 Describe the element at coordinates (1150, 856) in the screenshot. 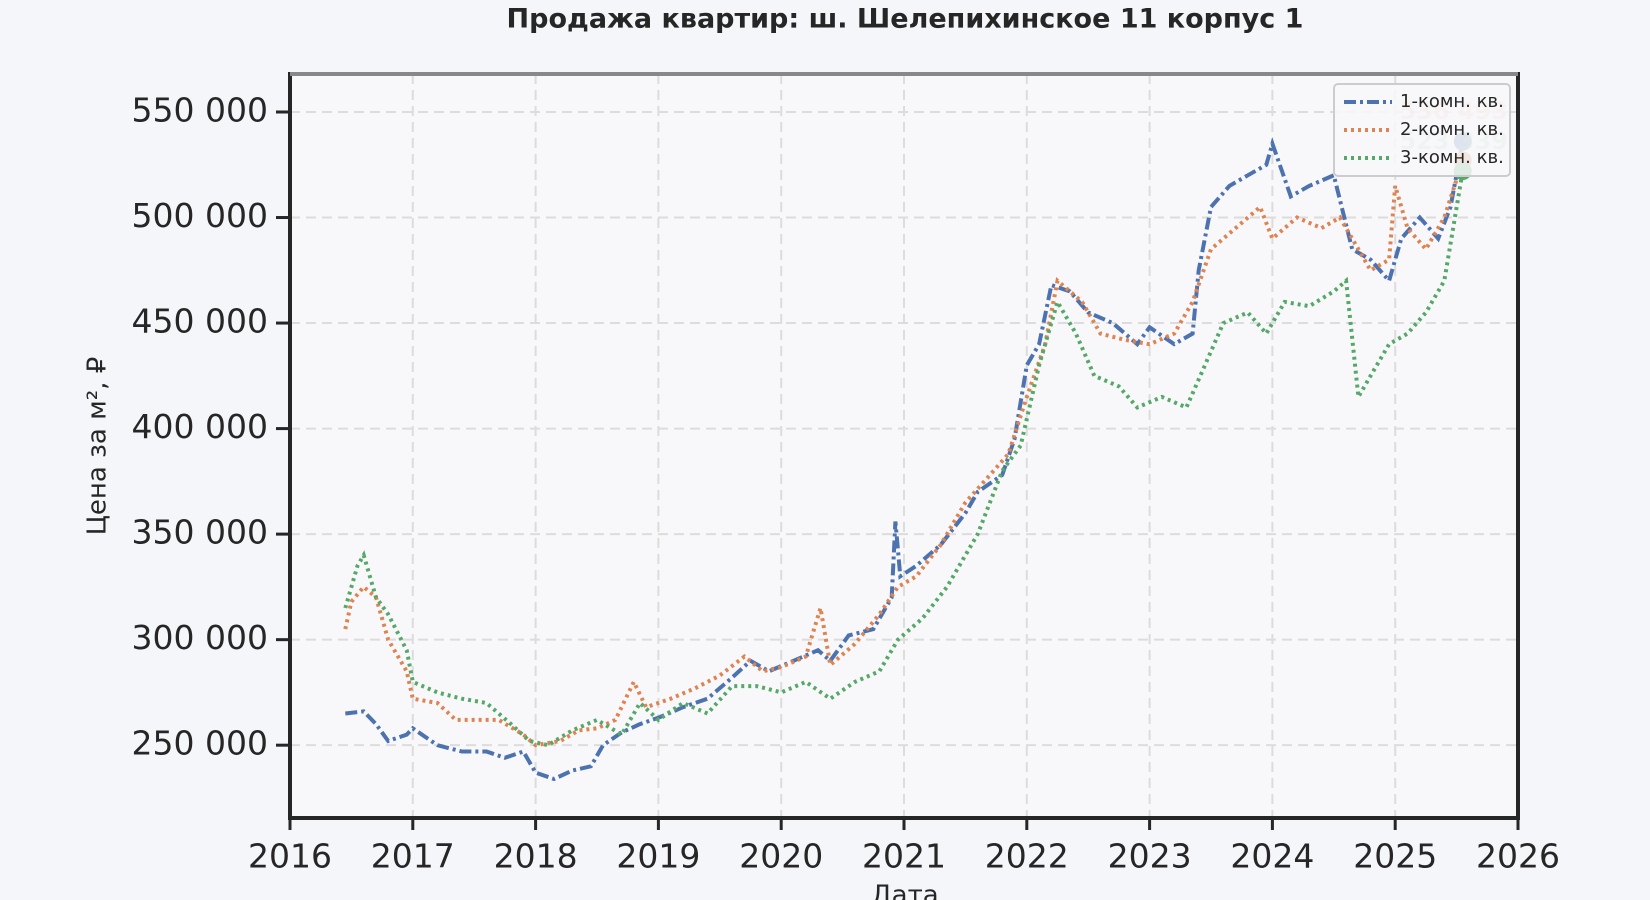

I see `x-tick-label: 2023` at that location.